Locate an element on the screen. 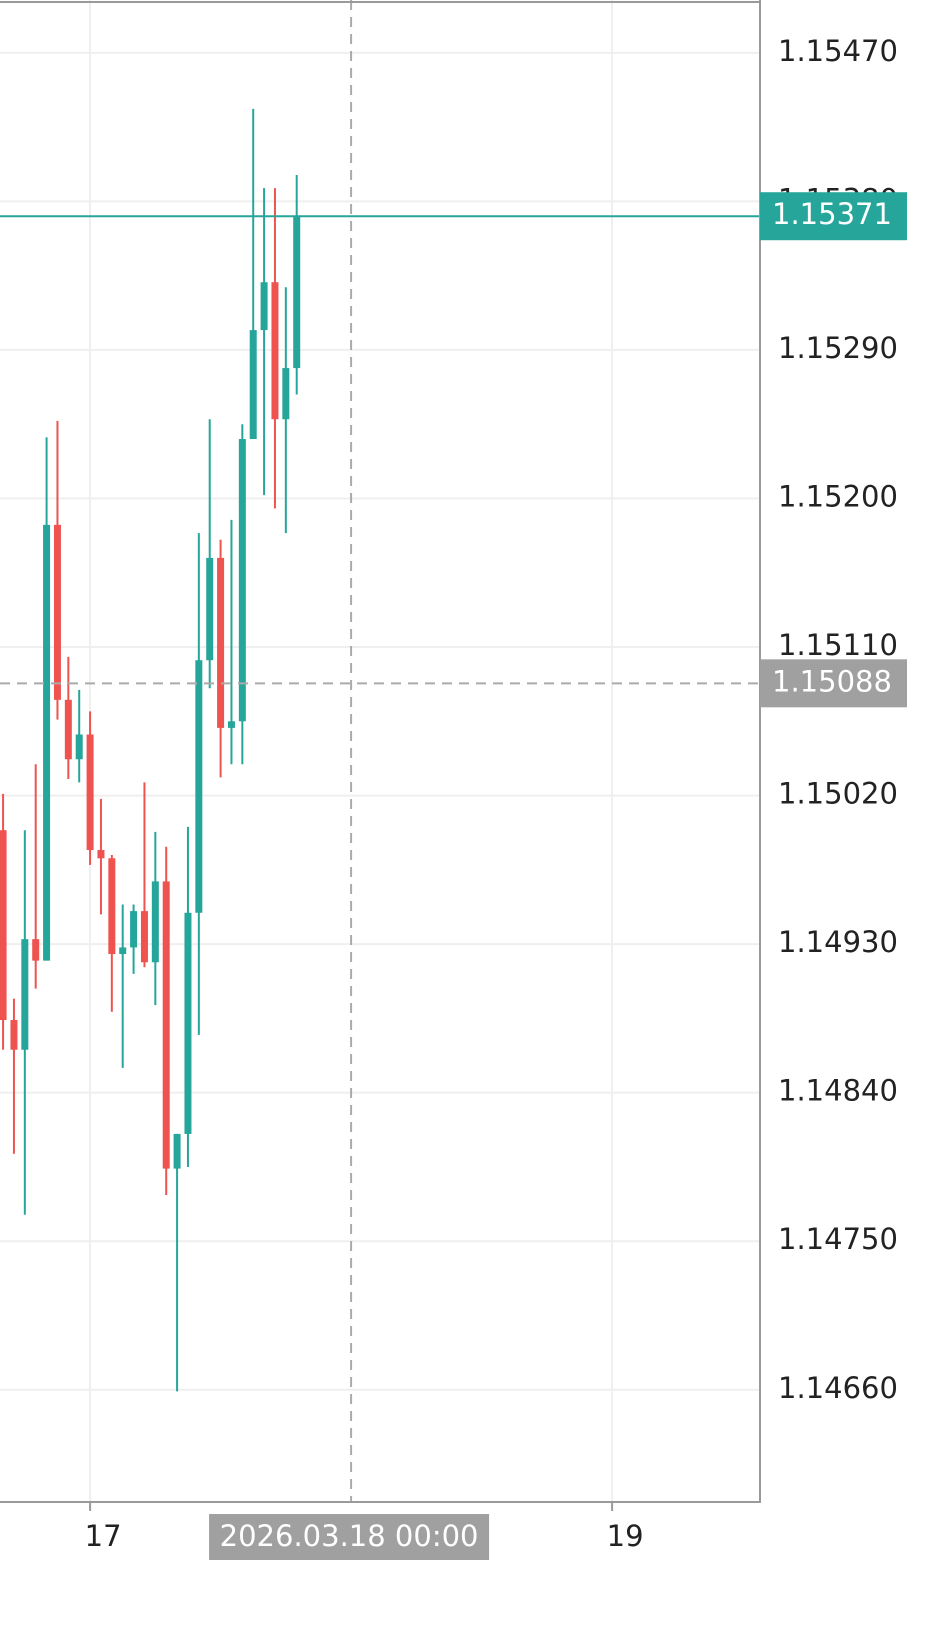 The image size is (945, 1629). x-tick-label: 17 is located at coordinates (103, 1536).